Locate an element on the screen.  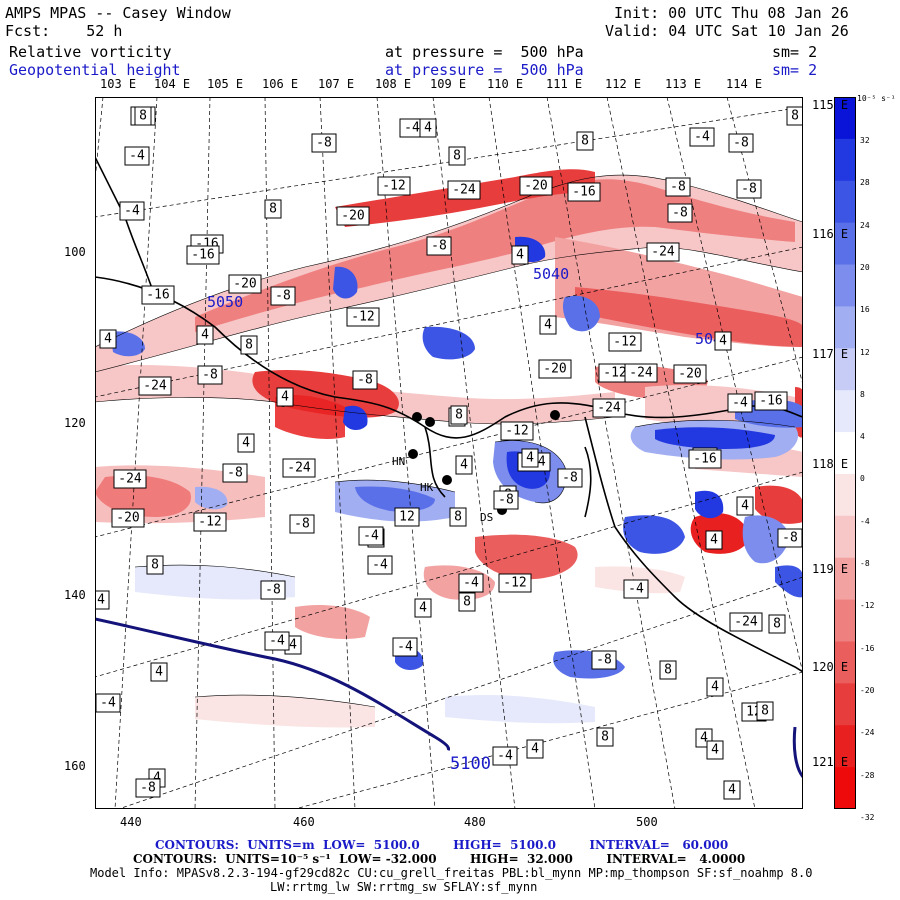
lon-label: 111 E is located at coordinates (564, 84).